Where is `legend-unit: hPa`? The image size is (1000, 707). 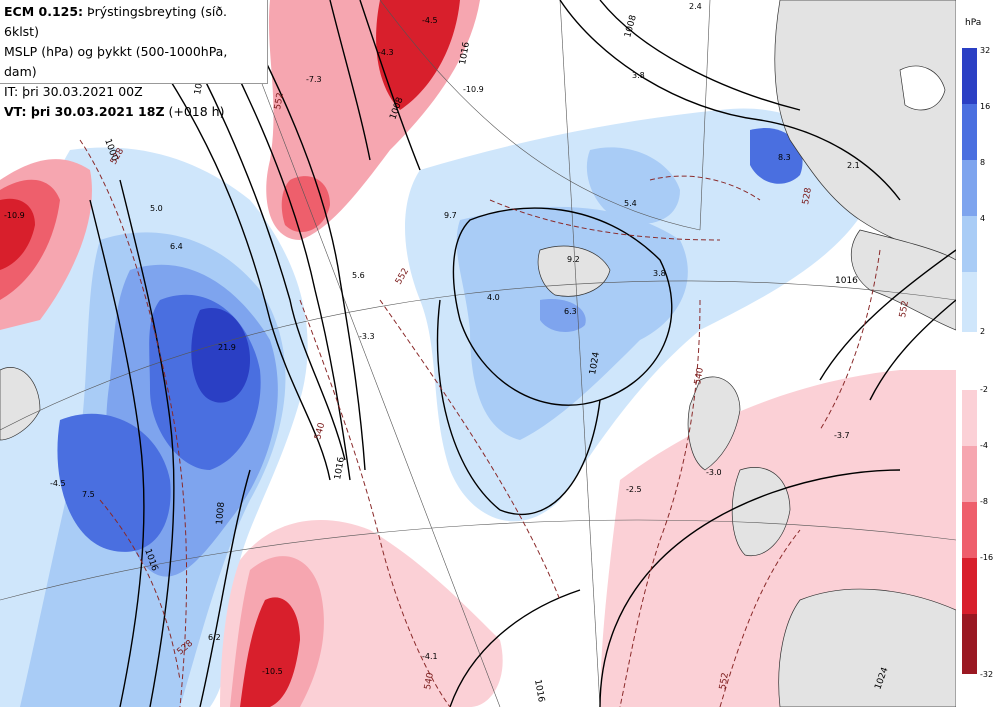 legend-unit: hPa is located at coordinates (973, 23).